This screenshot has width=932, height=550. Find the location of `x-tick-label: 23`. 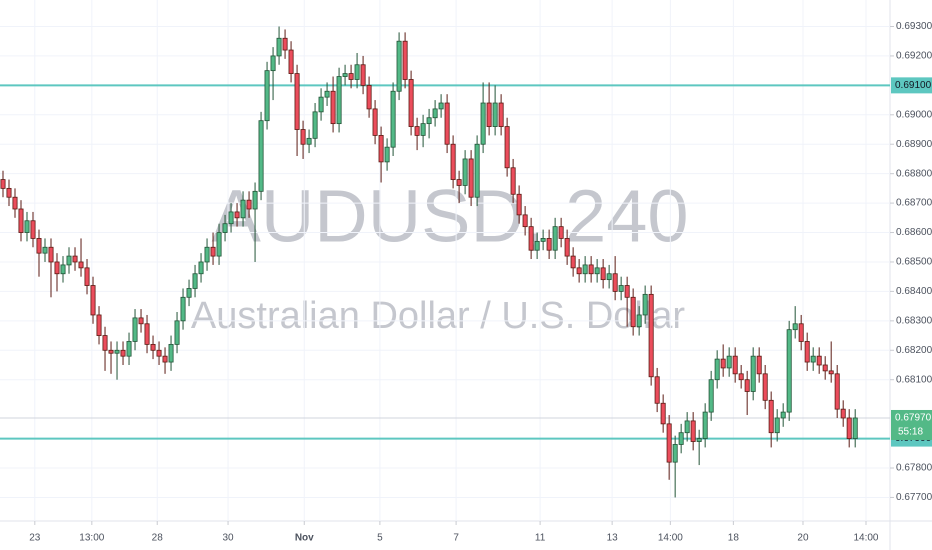

x-tick-label: 23 is located at coordinates (35, 538).